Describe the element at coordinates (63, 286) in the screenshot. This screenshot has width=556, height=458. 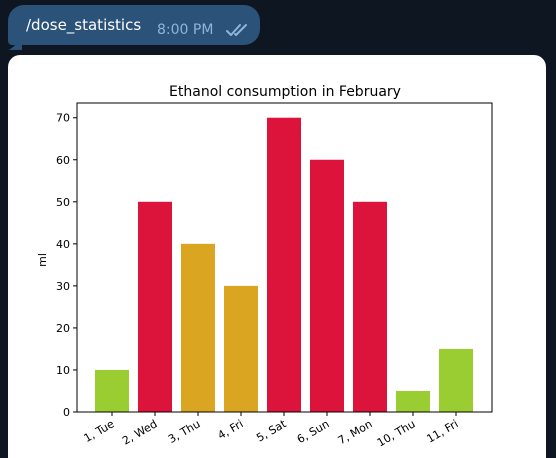
I see `y-tick-label-3: 30` at that location.